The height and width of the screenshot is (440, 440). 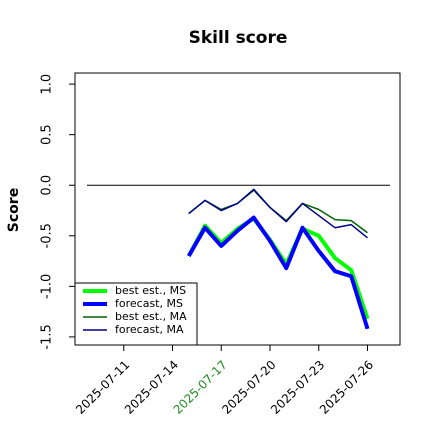 What do you see at coordinates (14, 210) in the screenshot?
I see `y-axis-label: Score` at bounding box center [14, 210].